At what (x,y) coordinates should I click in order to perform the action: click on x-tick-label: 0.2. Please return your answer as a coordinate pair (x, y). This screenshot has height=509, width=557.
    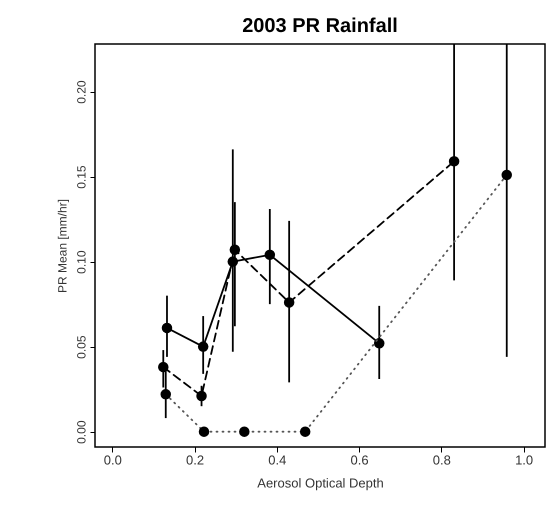
    Looking at the image, I should click on (195, 460).